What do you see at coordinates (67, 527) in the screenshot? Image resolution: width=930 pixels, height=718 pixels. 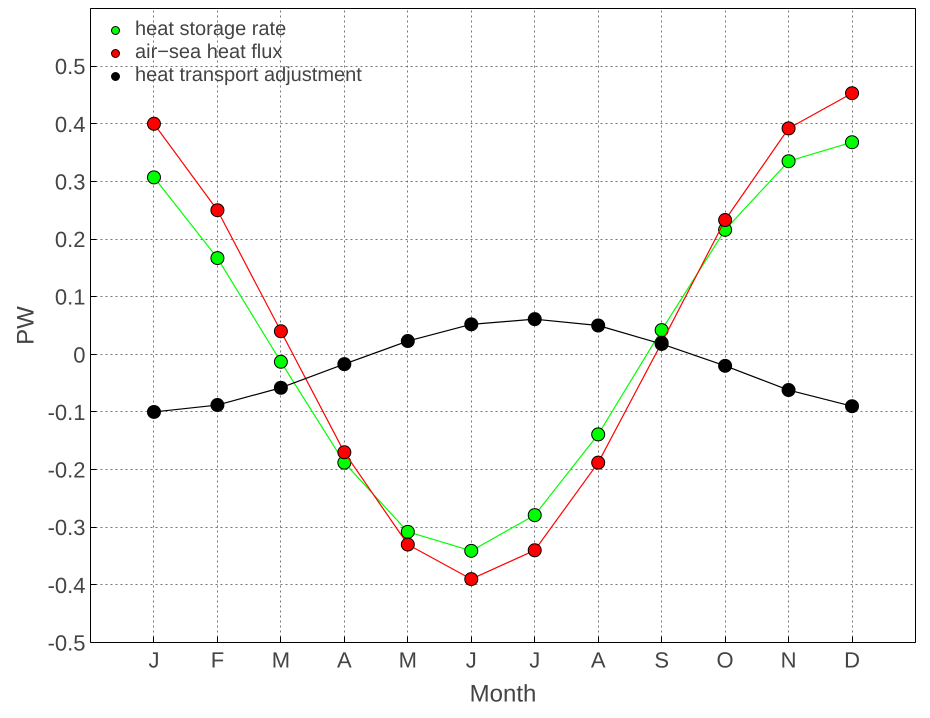 I see `y-tick-label: -0.3` at bounding box center [67, 527].